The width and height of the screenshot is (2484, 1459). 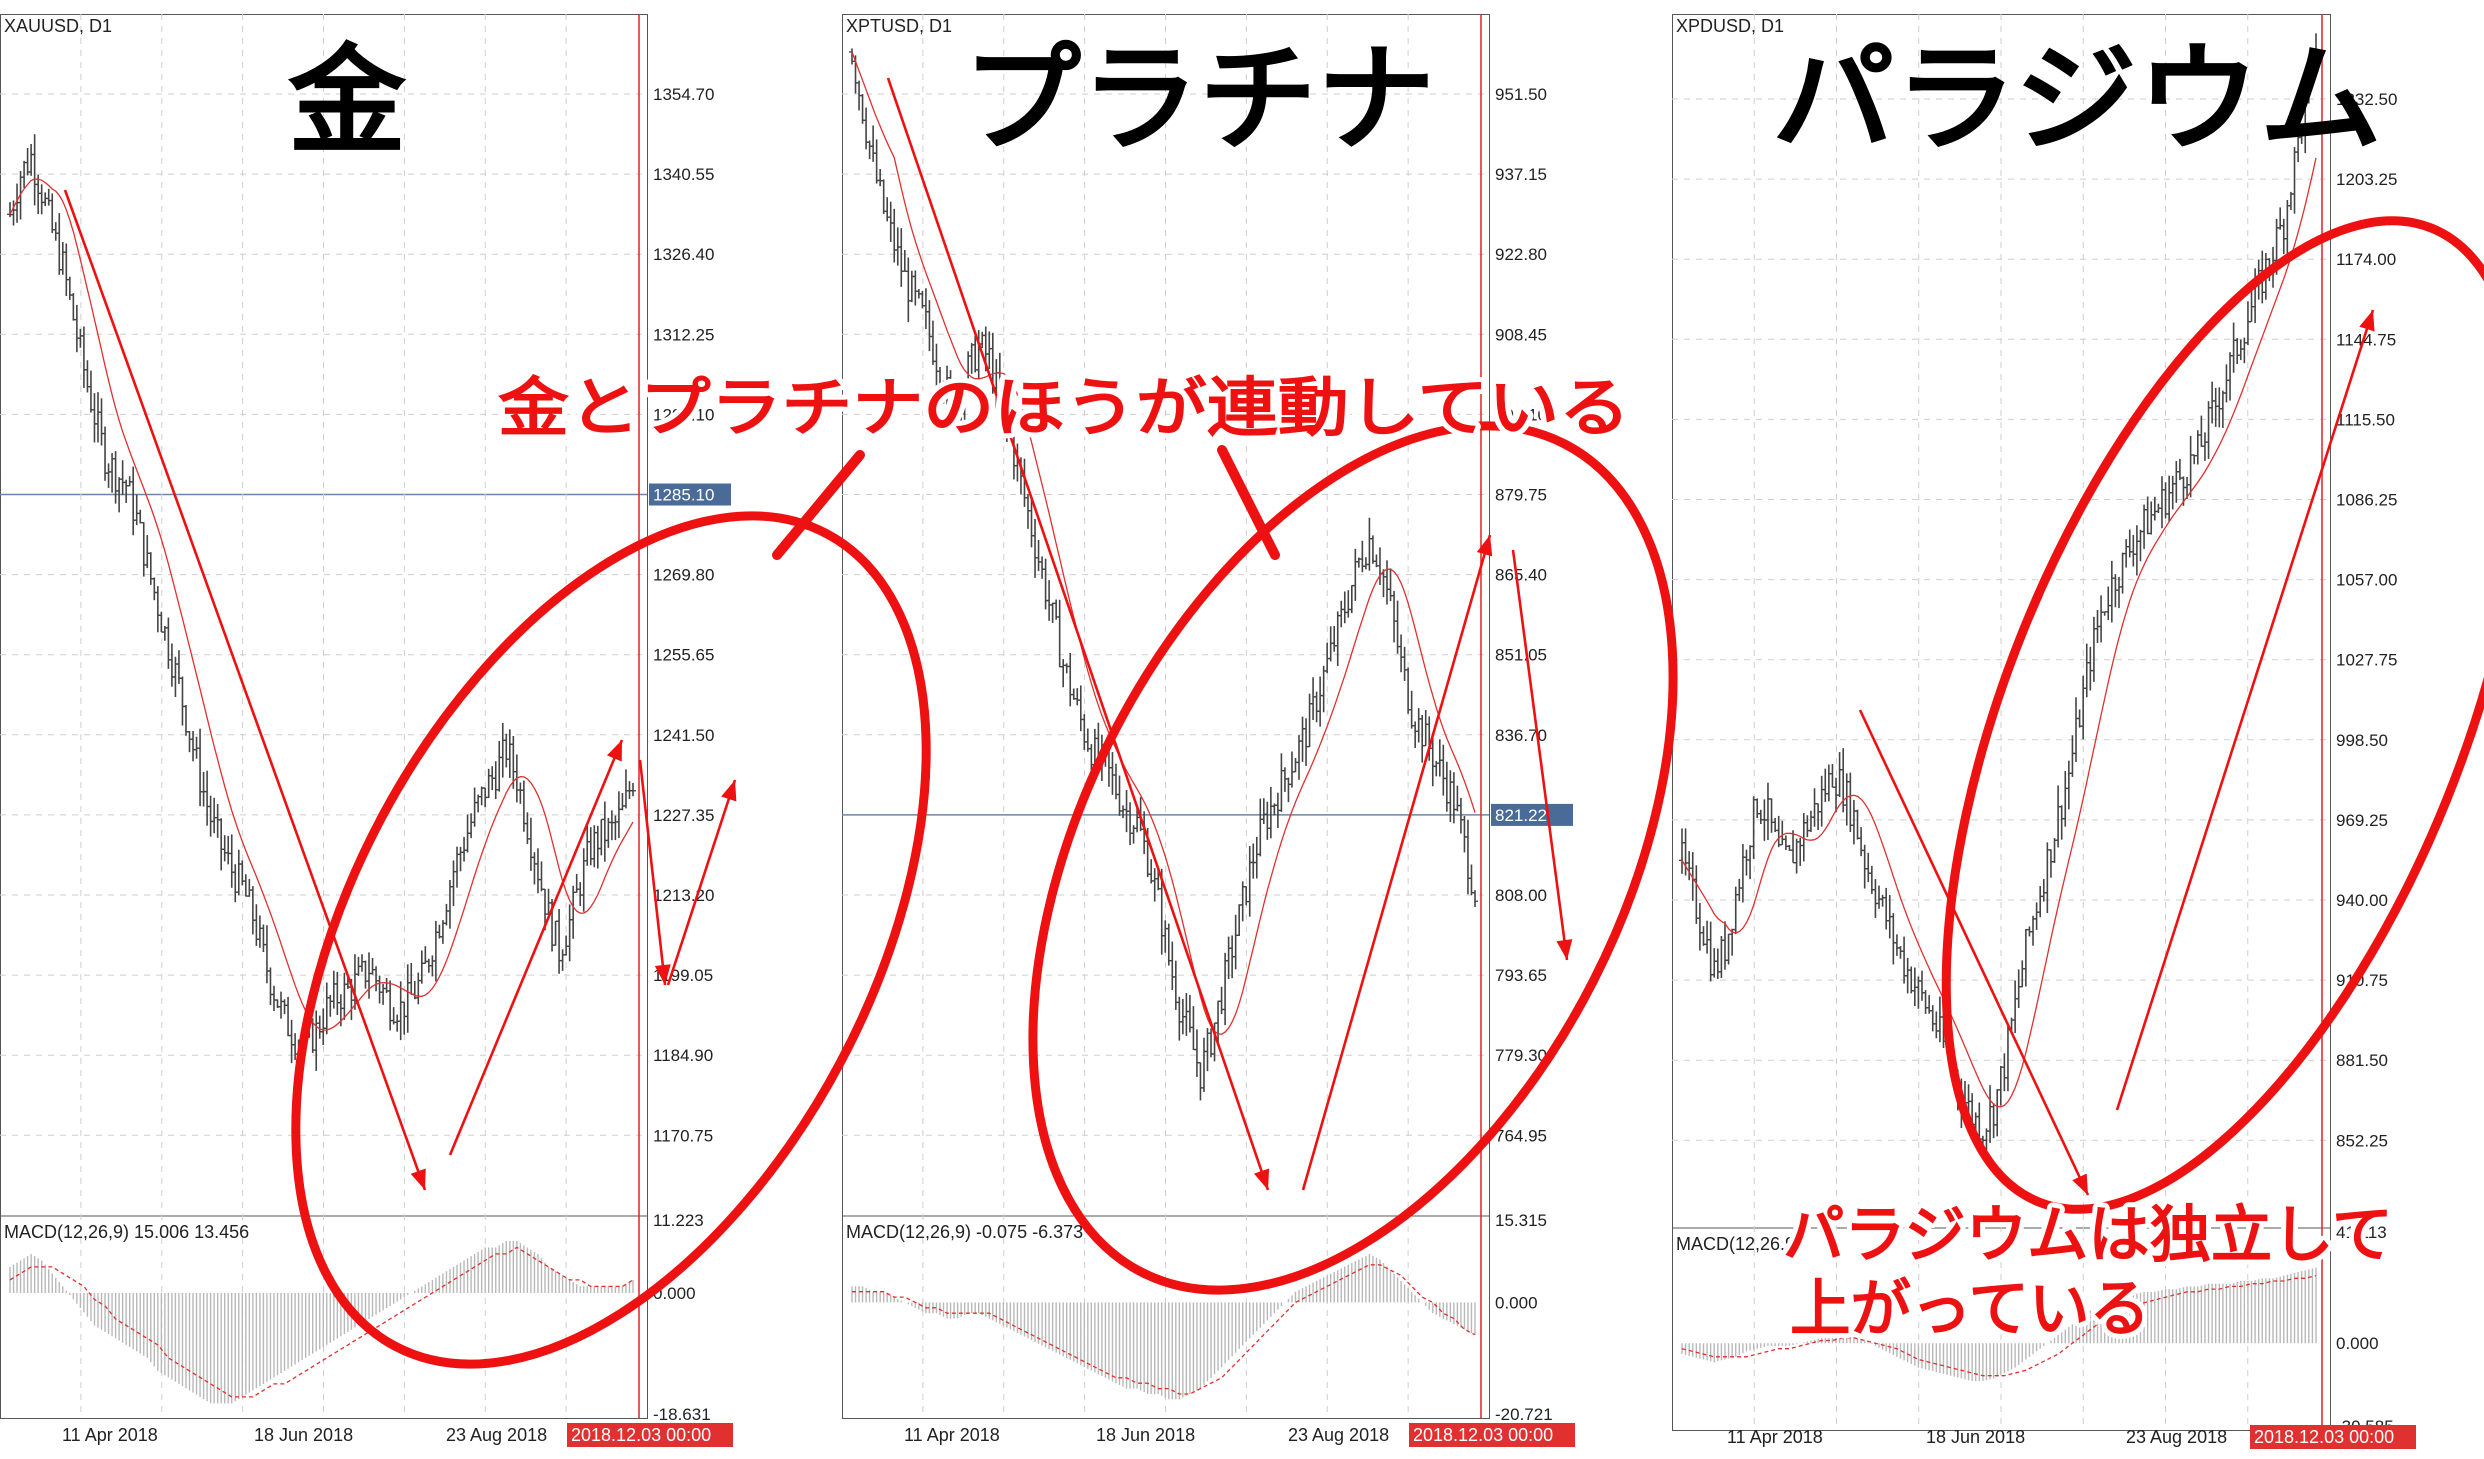 I want to click on y-tick-label: 1027.75, so click(x=2366, y=660).